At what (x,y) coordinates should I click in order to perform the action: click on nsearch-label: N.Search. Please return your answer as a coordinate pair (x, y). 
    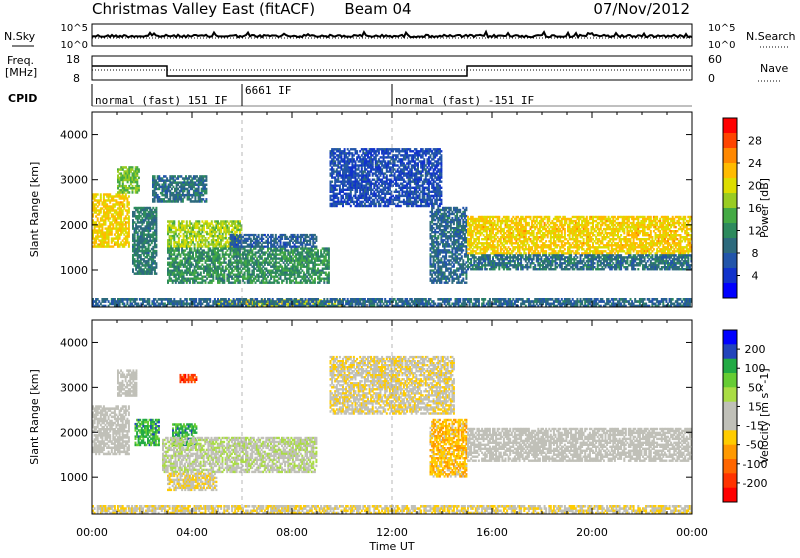
    Looking at the image, I should click on (771, 36).